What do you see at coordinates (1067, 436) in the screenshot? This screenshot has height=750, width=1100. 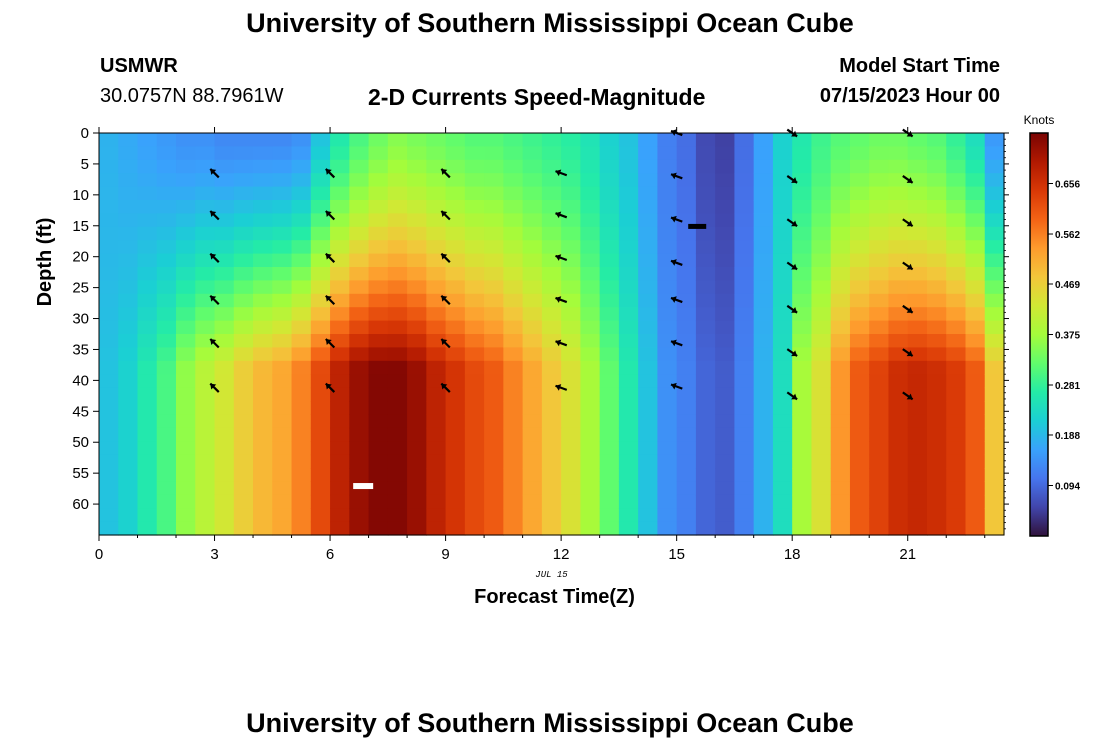 I see `colorbar-tick-label: 0.188` at bounding box center [1067, 436].